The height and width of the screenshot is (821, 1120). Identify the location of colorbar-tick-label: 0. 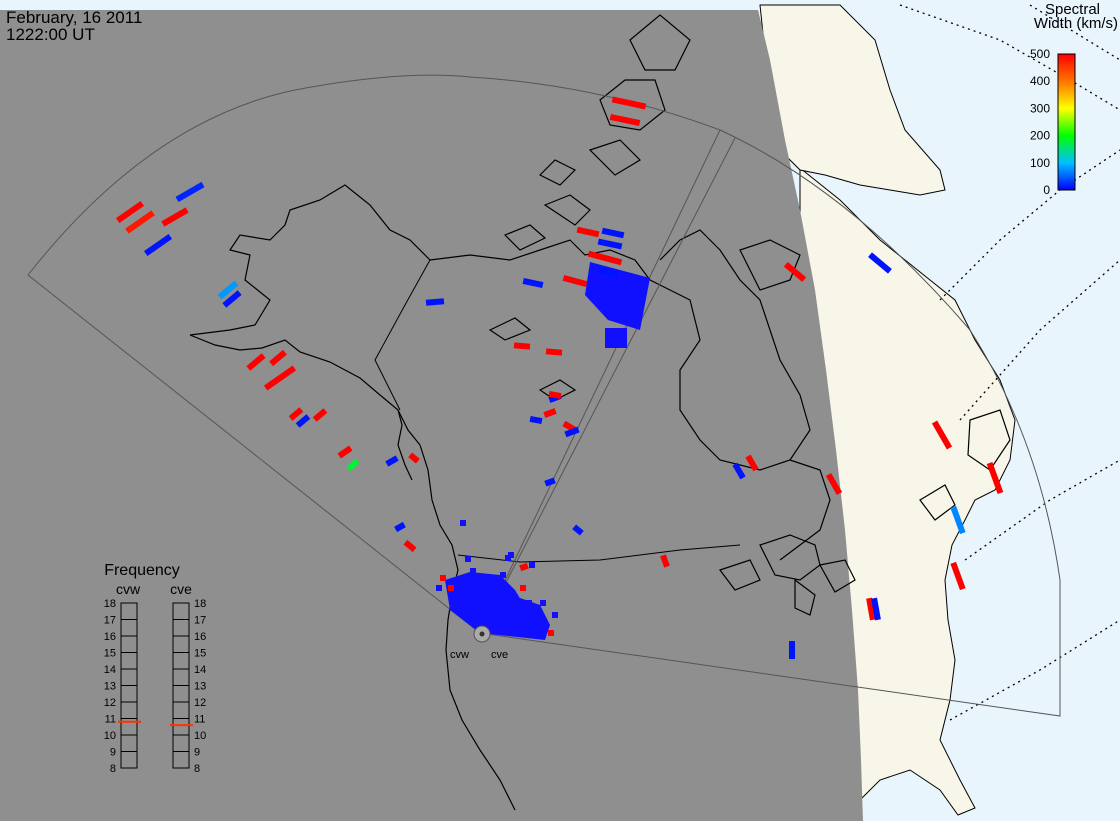
(1046, 190).